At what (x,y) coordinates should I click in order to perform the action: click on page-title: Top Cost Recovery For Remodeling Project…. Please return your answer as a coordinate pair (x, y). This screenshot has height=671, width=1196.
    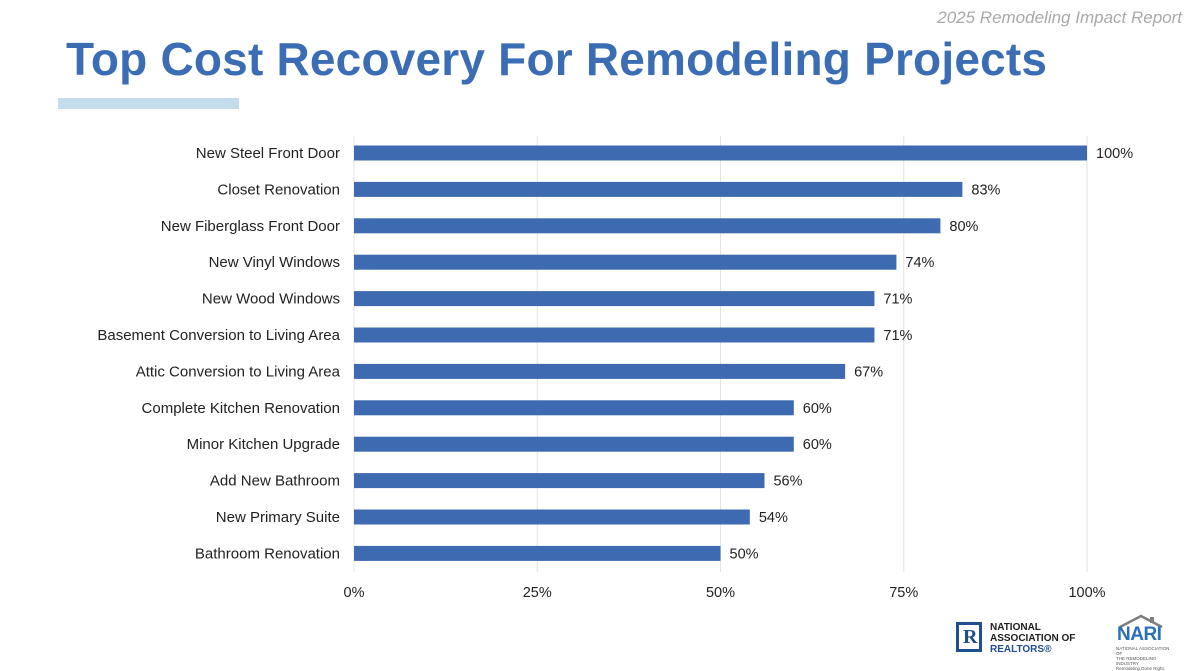
    Looking at the image, I should click on (557, 59).